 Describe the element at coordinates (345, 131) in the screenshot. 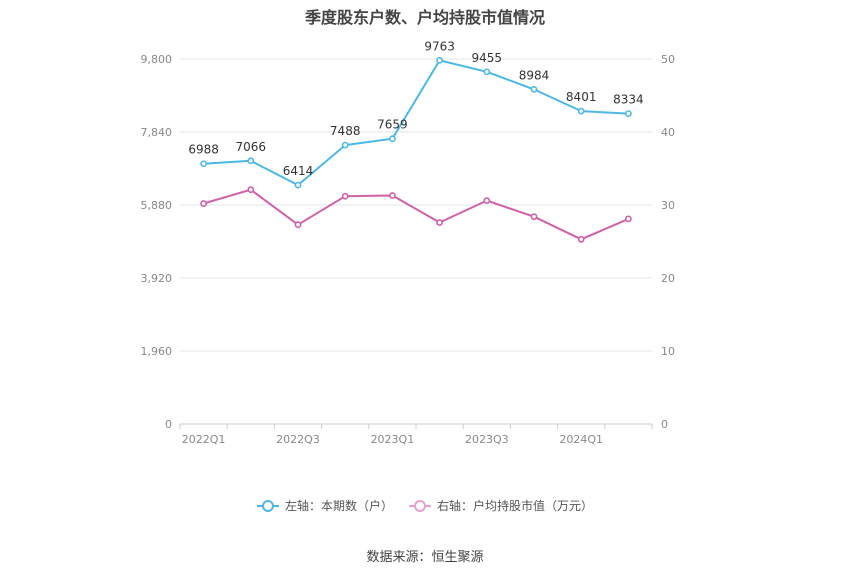

I see `data-label: 7488` at that location.